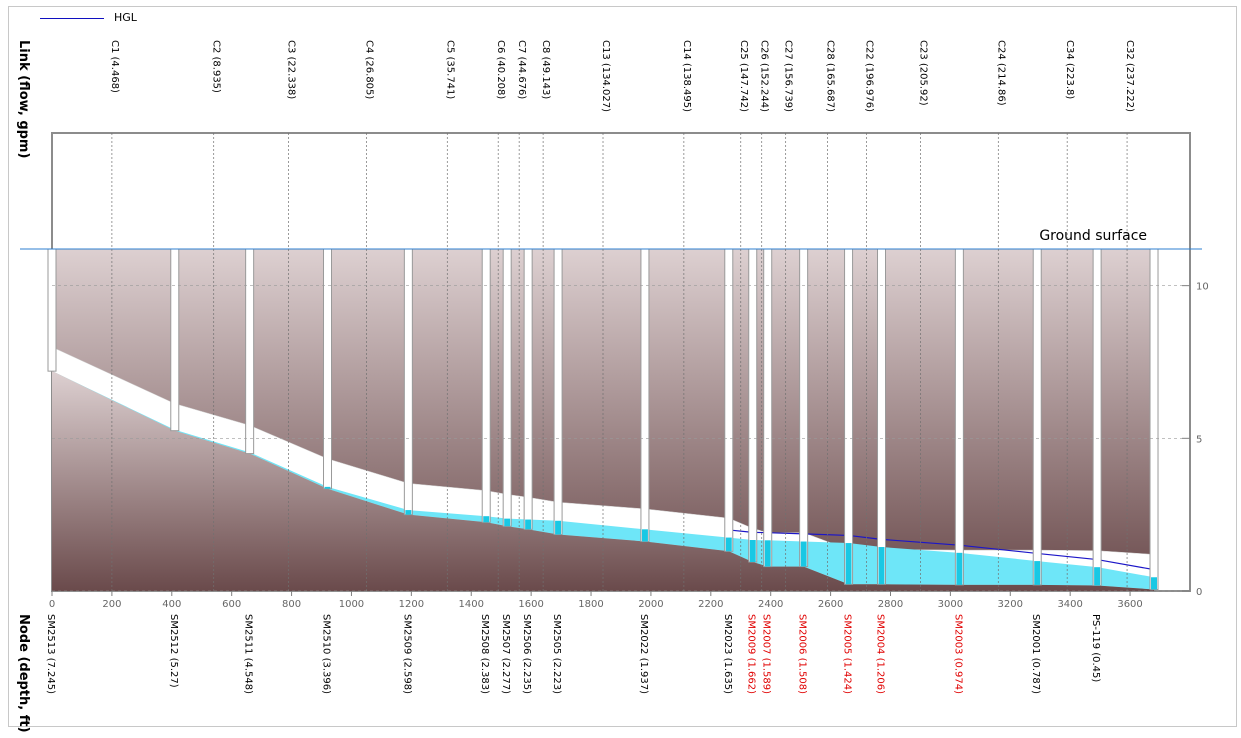 This screenshot has height=738, width=1241. What do you see at coordinates (52, 604) in the screenshot?
I see `x-tick-label: 0` at bounding box center [52, 604].